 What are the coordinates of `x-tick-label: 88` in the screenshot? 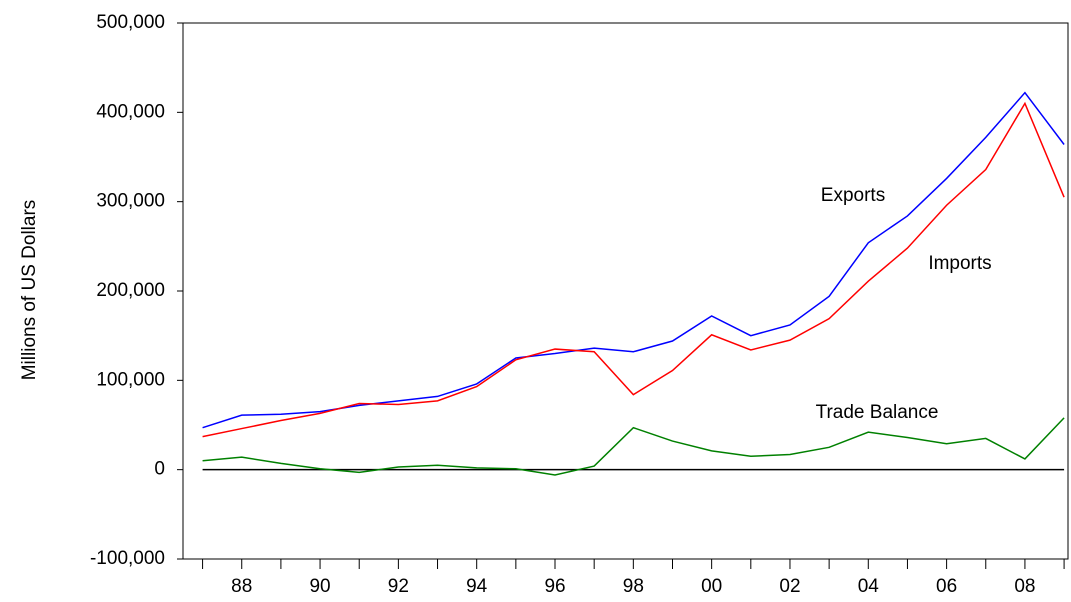 It's located at (241, 586).